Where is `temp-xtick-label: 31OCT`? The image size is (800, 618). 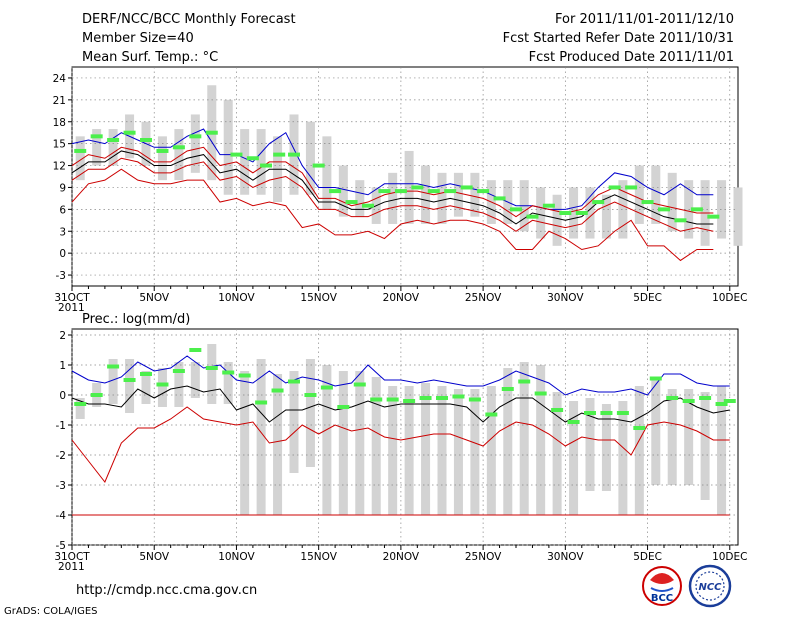 temp-xtick-label: 31OCT is located at coordinates (72, 298).